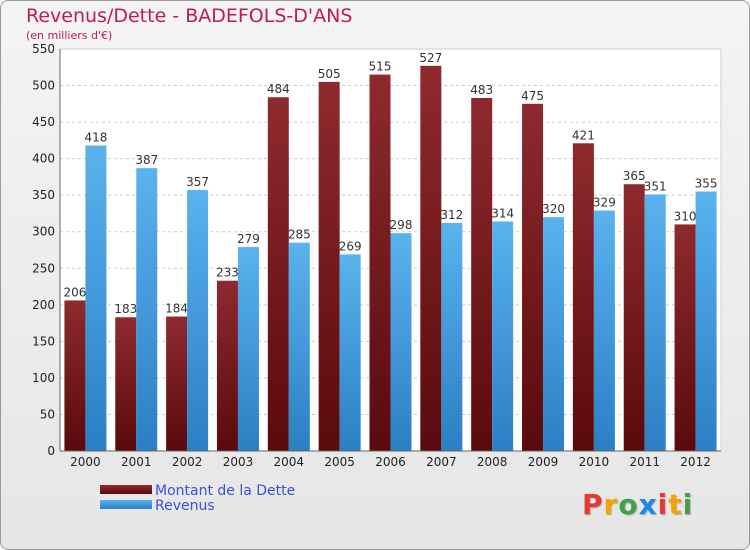 This screenshot has height=550, width=750. What do you see at coordinates (675, 504) in the screenshot?
I see `logo-letter: t` at bounding box center [675, 504].